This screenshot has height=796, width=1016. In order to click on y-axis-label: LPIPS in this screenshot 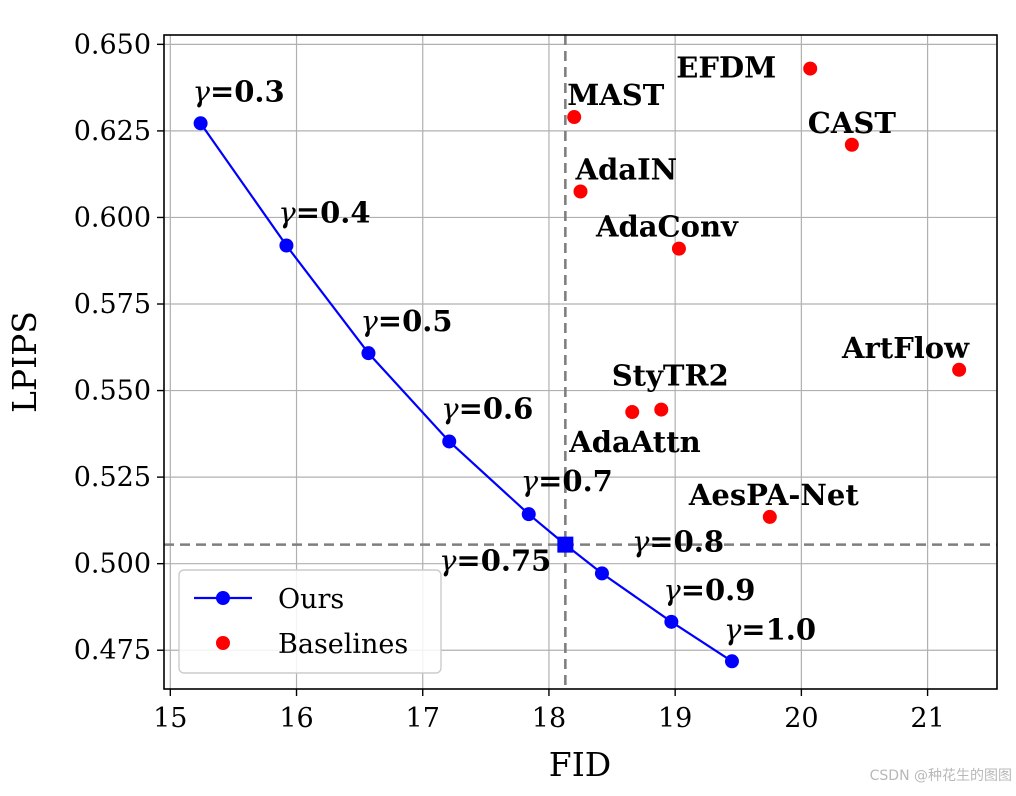, I will do `click(24, 362)`.